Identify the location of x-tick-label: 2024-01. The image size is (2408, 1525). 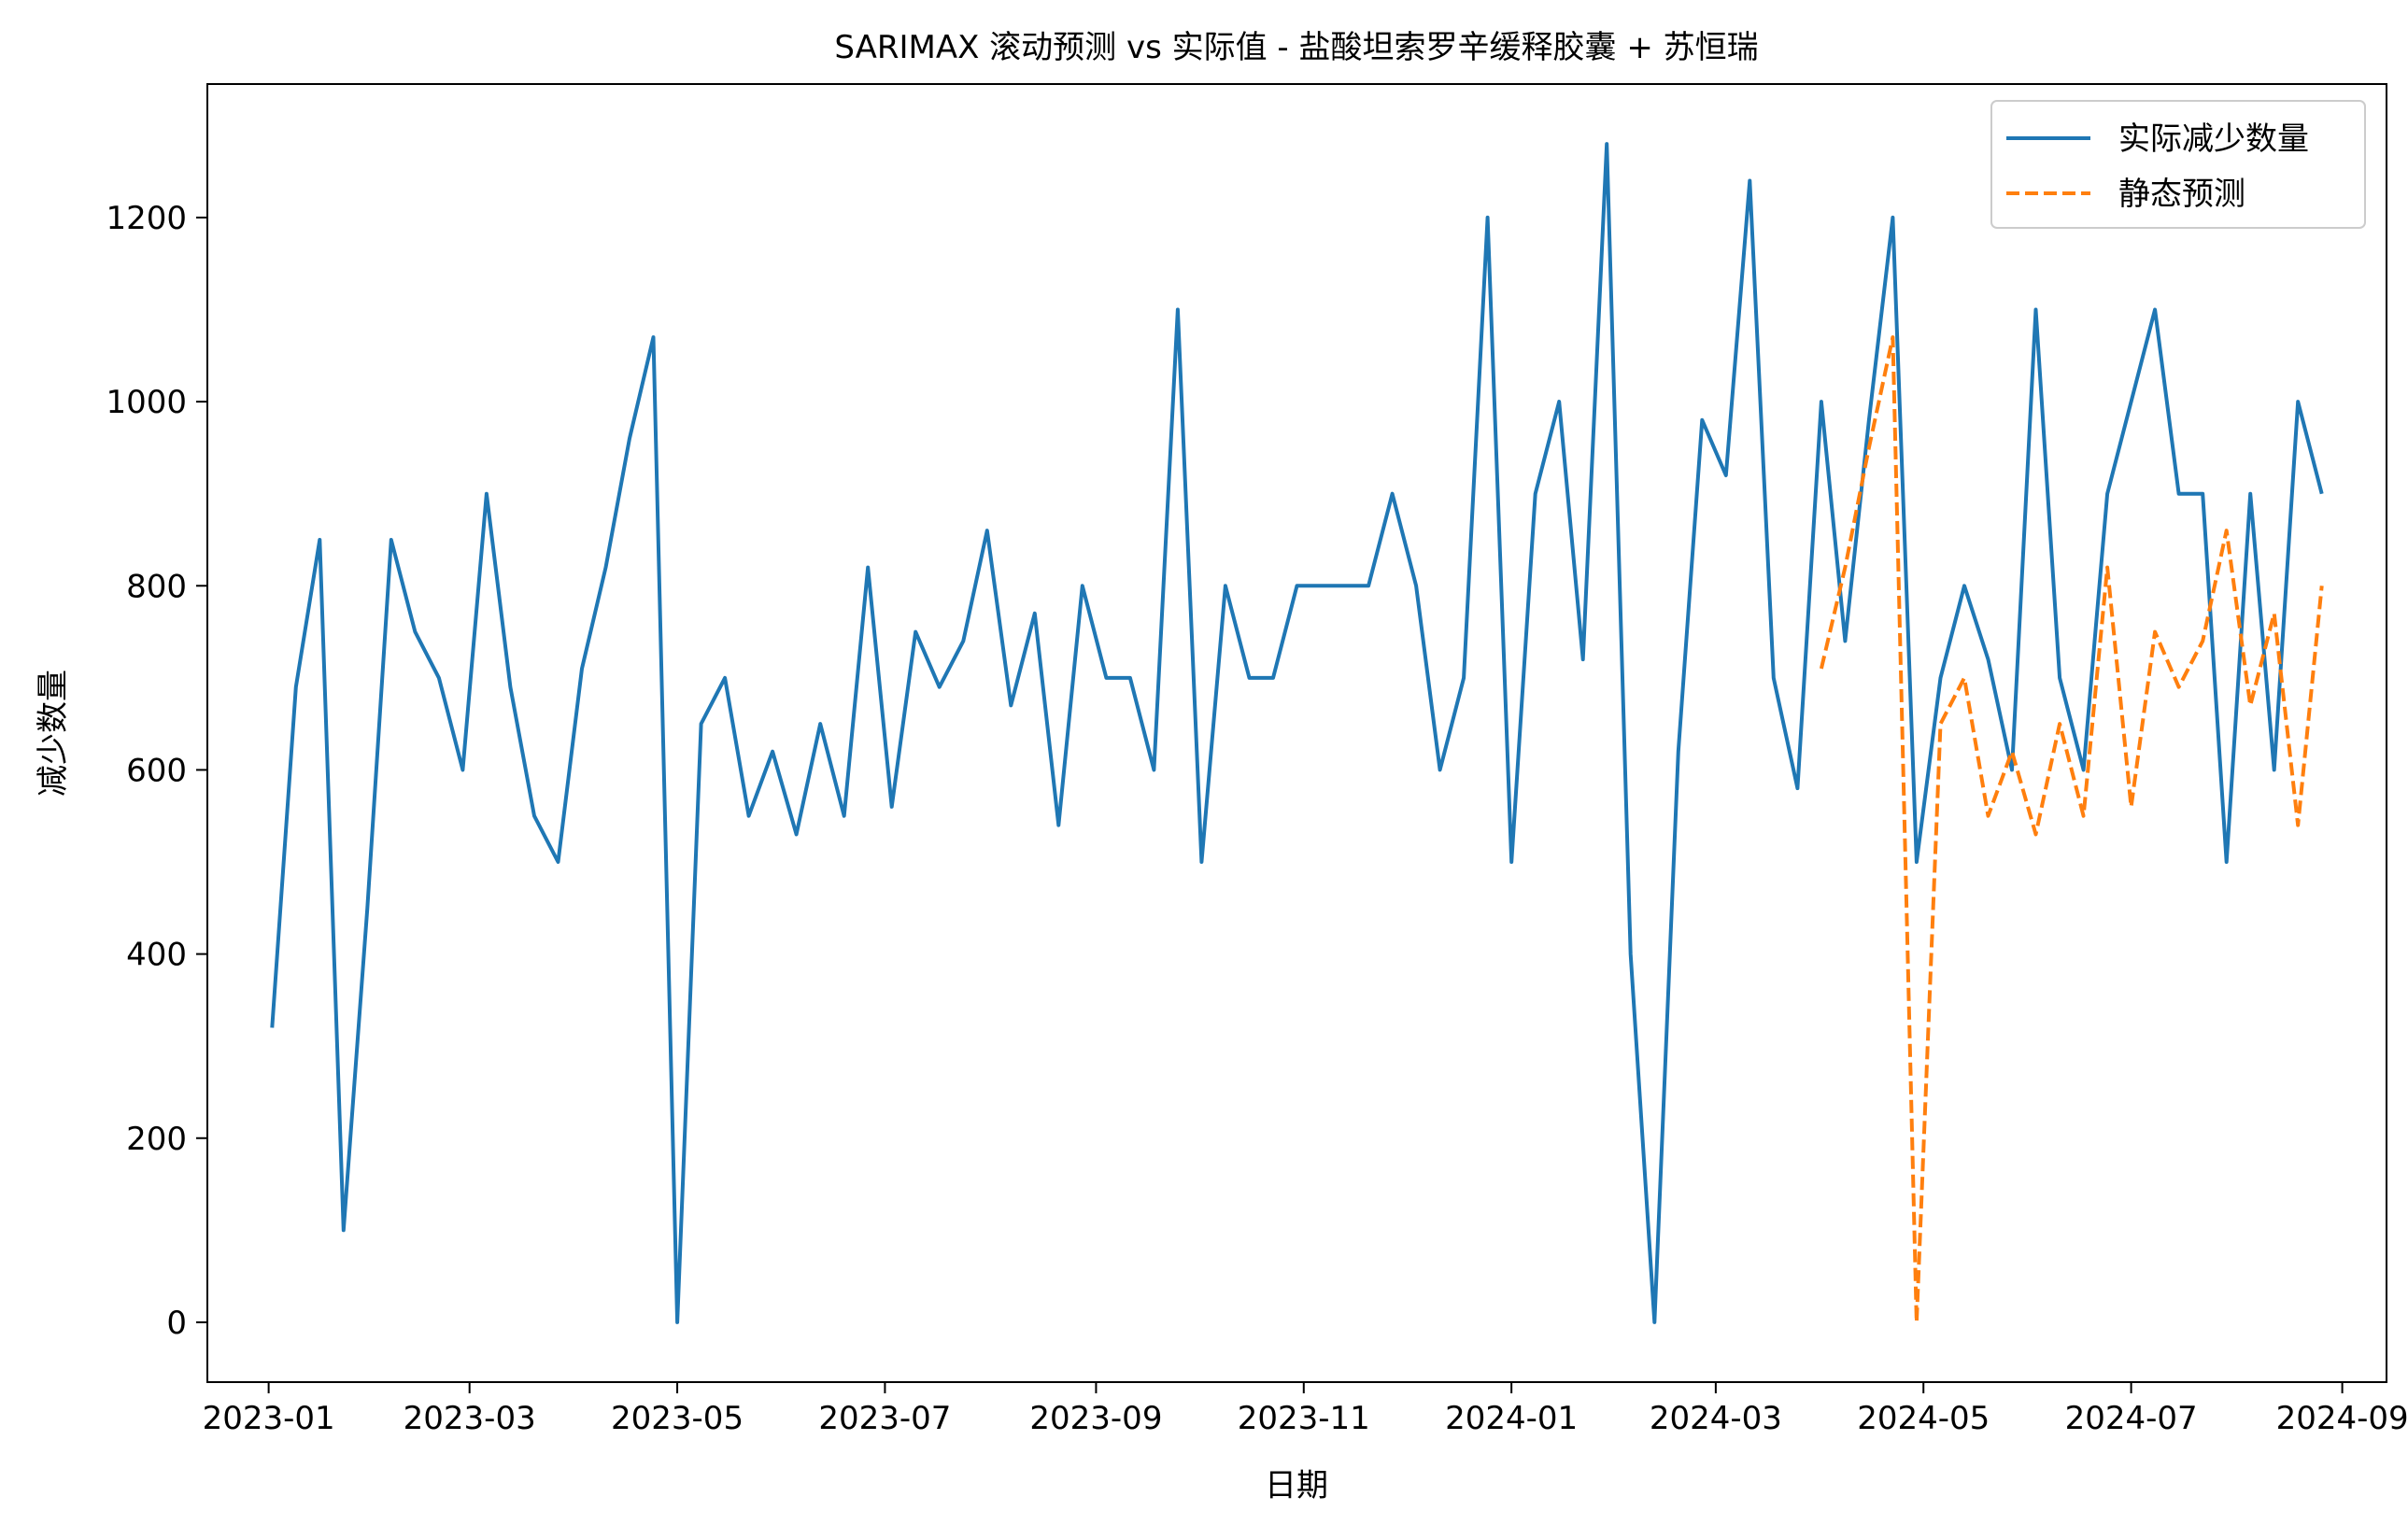
(1511, 1418).